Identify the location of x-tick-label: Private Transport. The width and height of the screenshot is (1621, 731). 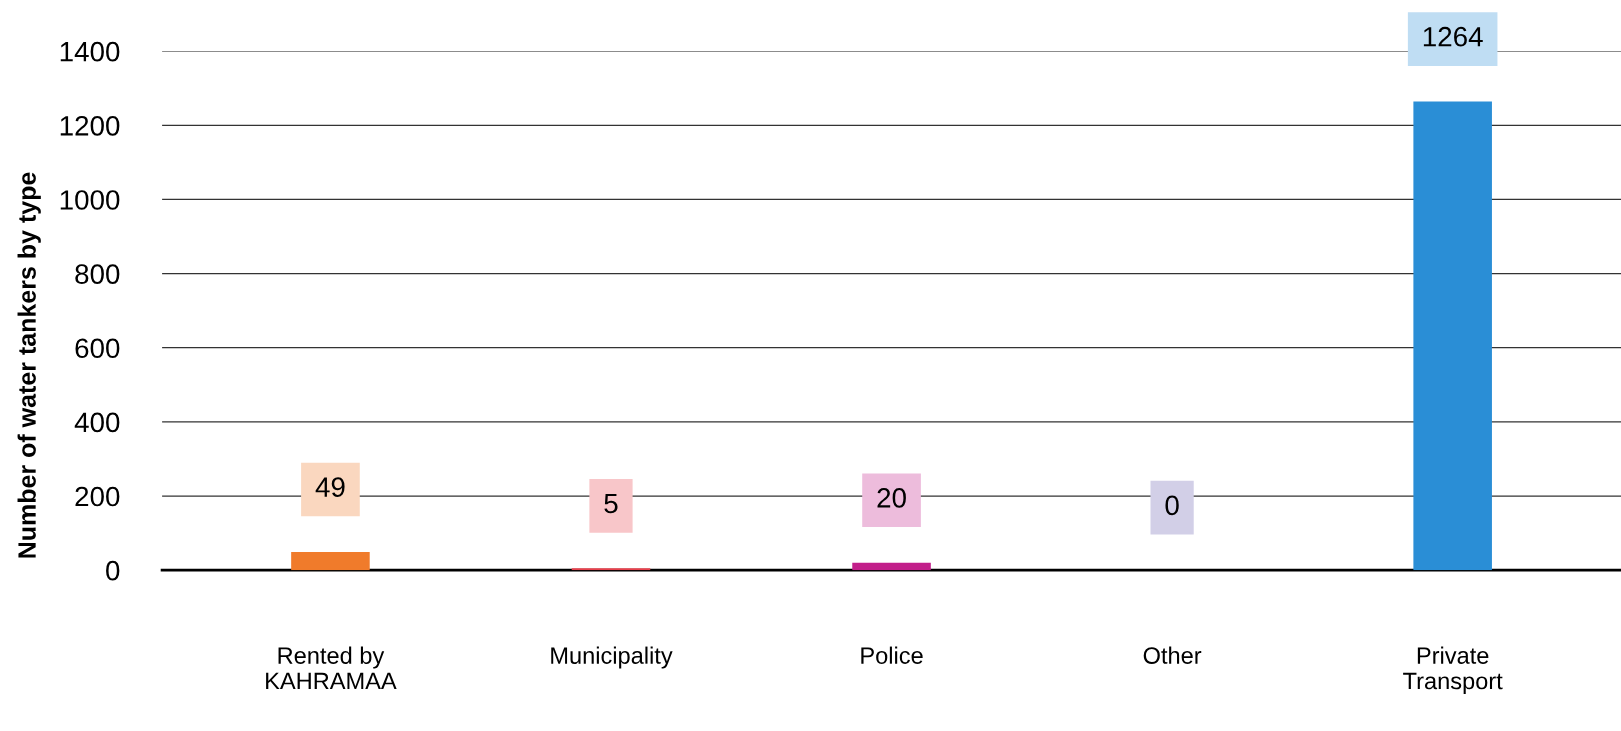
(1453, 670).